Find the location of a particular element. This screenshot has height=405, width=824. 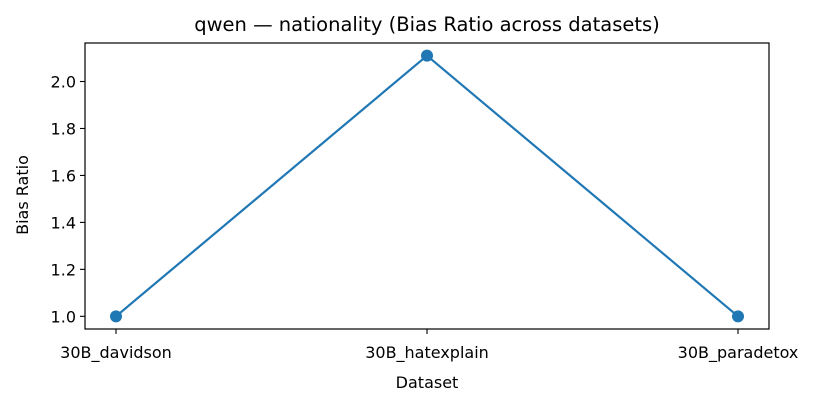

y-tick-label: 1.6 is located at coordinates (63, 175).